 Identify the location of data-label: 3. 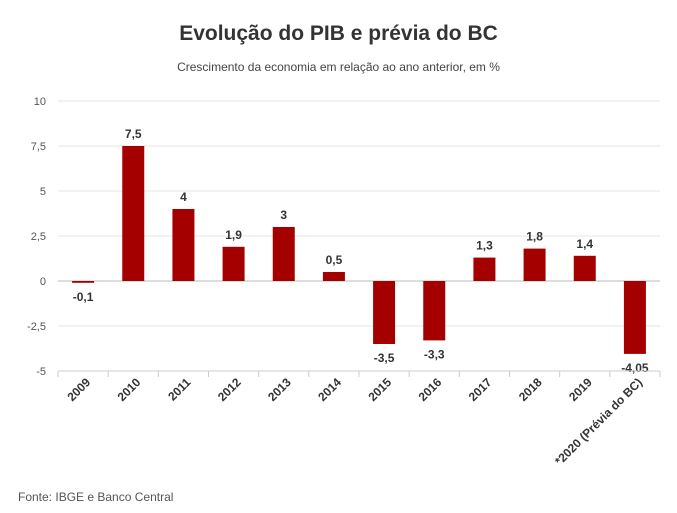
(283, 215).